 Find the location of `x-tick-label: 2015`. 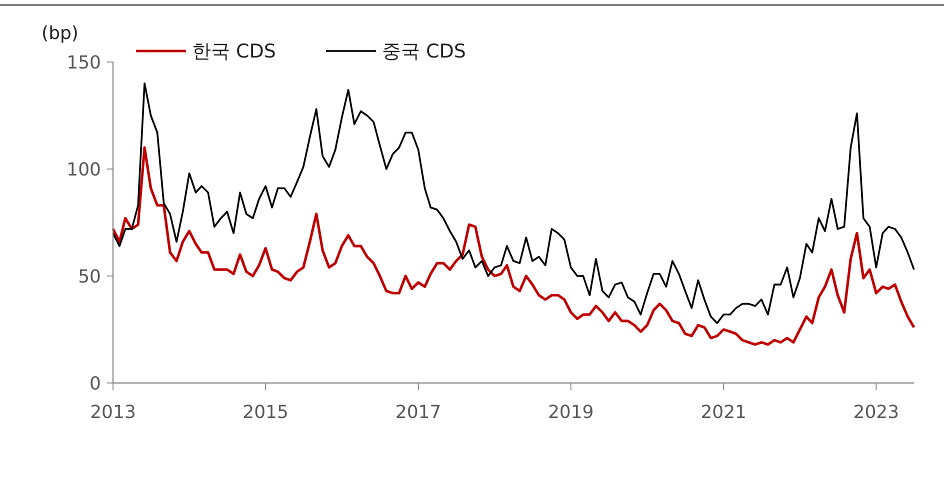

x-tick-label: 2015 is located at coordinates (265, 412).